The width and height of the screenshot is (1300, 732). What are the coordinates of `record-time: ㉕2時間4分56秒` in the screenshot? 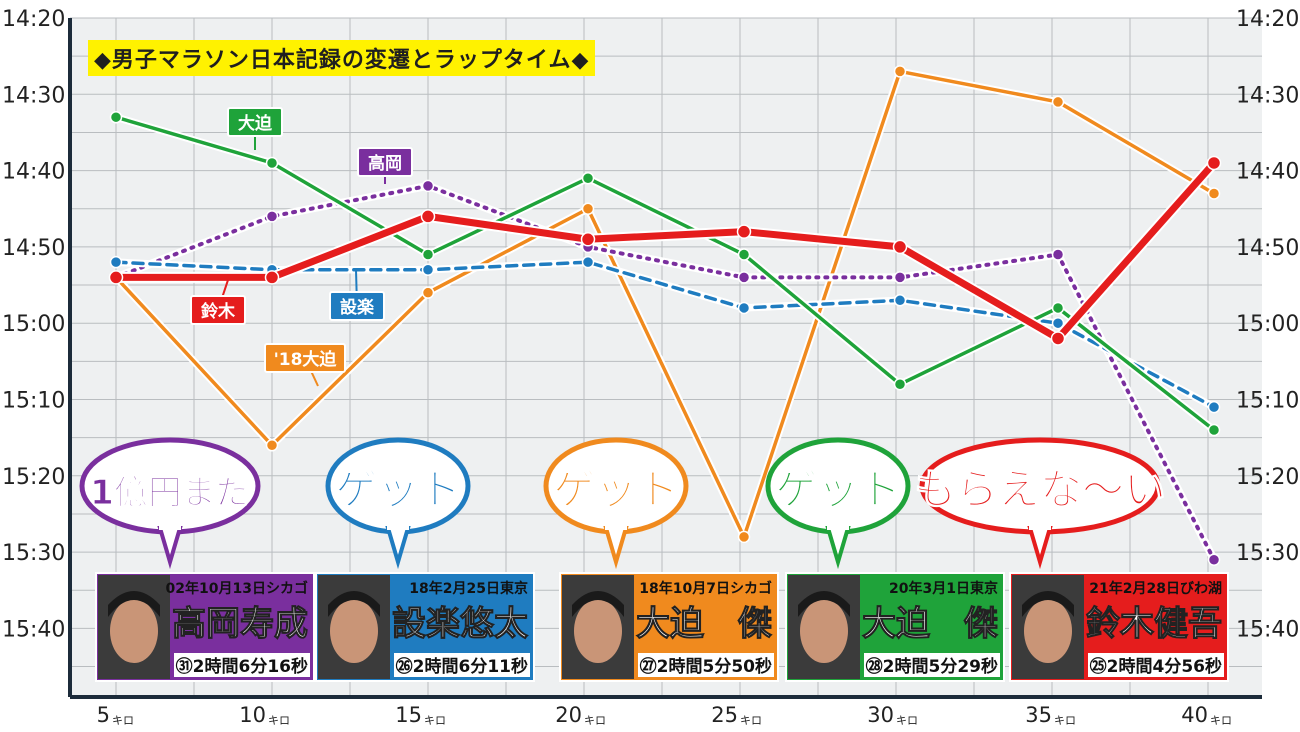 It's located at (1156, 666).